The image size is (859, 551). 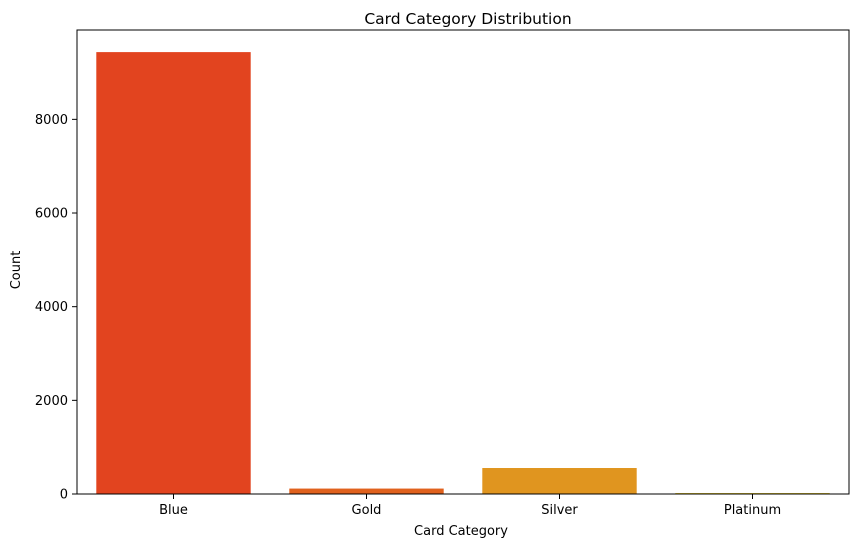 I want to click on x-tick-label: Silver, so click(x=559, y=510).